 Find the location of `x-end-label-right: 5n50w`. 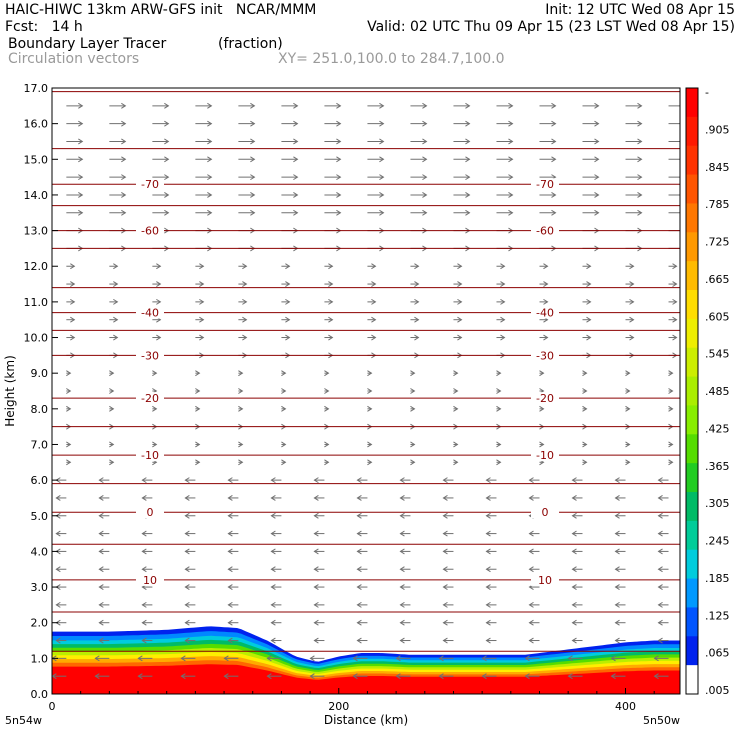

x-end-label-right: 5n50w is located at coordinates (661, 720).